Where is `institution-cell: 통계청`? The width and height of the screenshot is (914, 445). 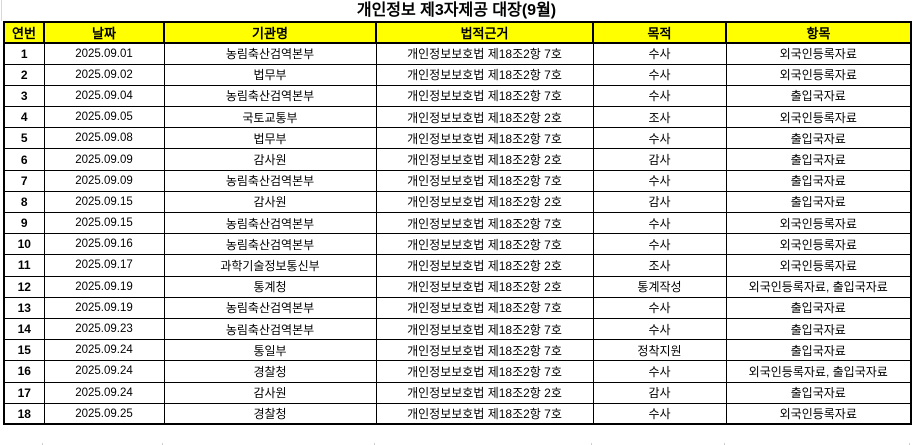 institution-cell: 통계청 is located at coordinates (270, 286).